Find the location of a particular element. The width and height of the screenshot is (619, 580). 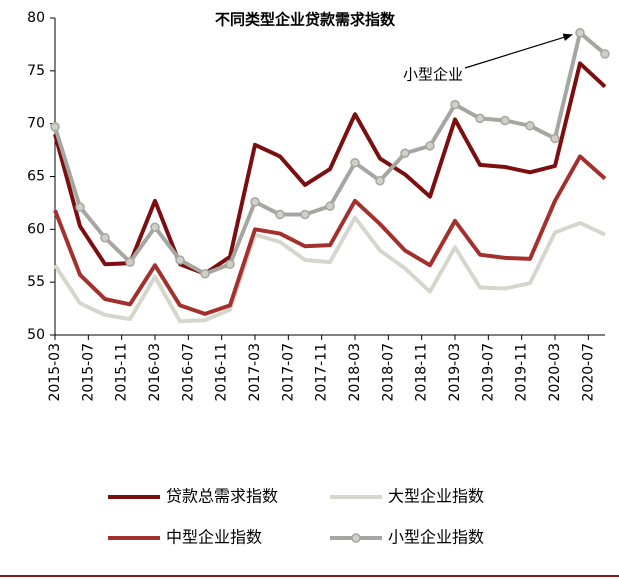

y-tick-label: 70 is located at coordinates (36, 124).